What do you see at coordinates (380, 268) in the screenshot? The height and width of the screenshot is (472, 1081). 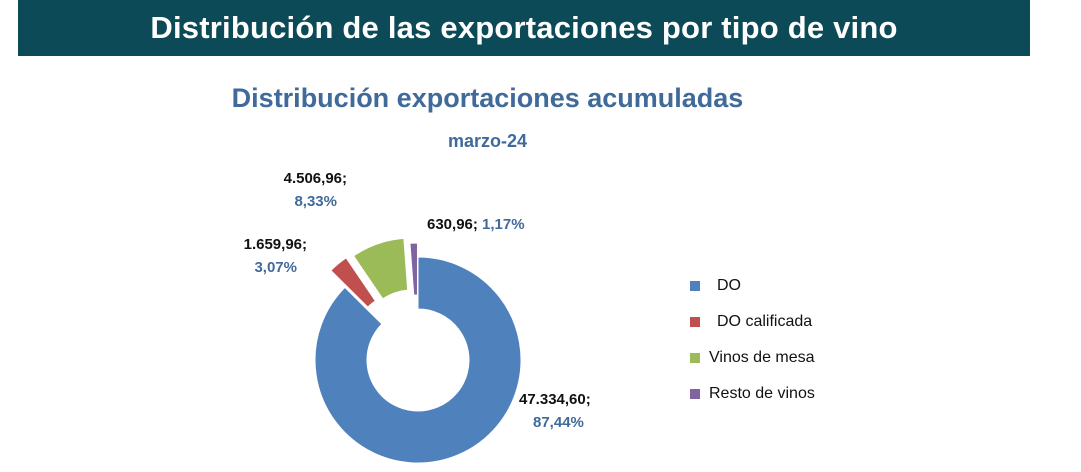 I see `slice-vinos-de-mesa` at bounding box center [380, 268].